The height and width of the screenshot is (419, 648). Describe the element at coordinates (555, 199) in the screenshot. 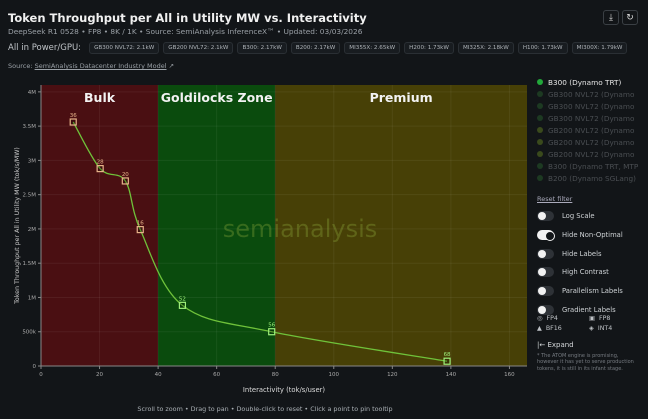

I see `reset-filter-link: Reset filter` at that location.